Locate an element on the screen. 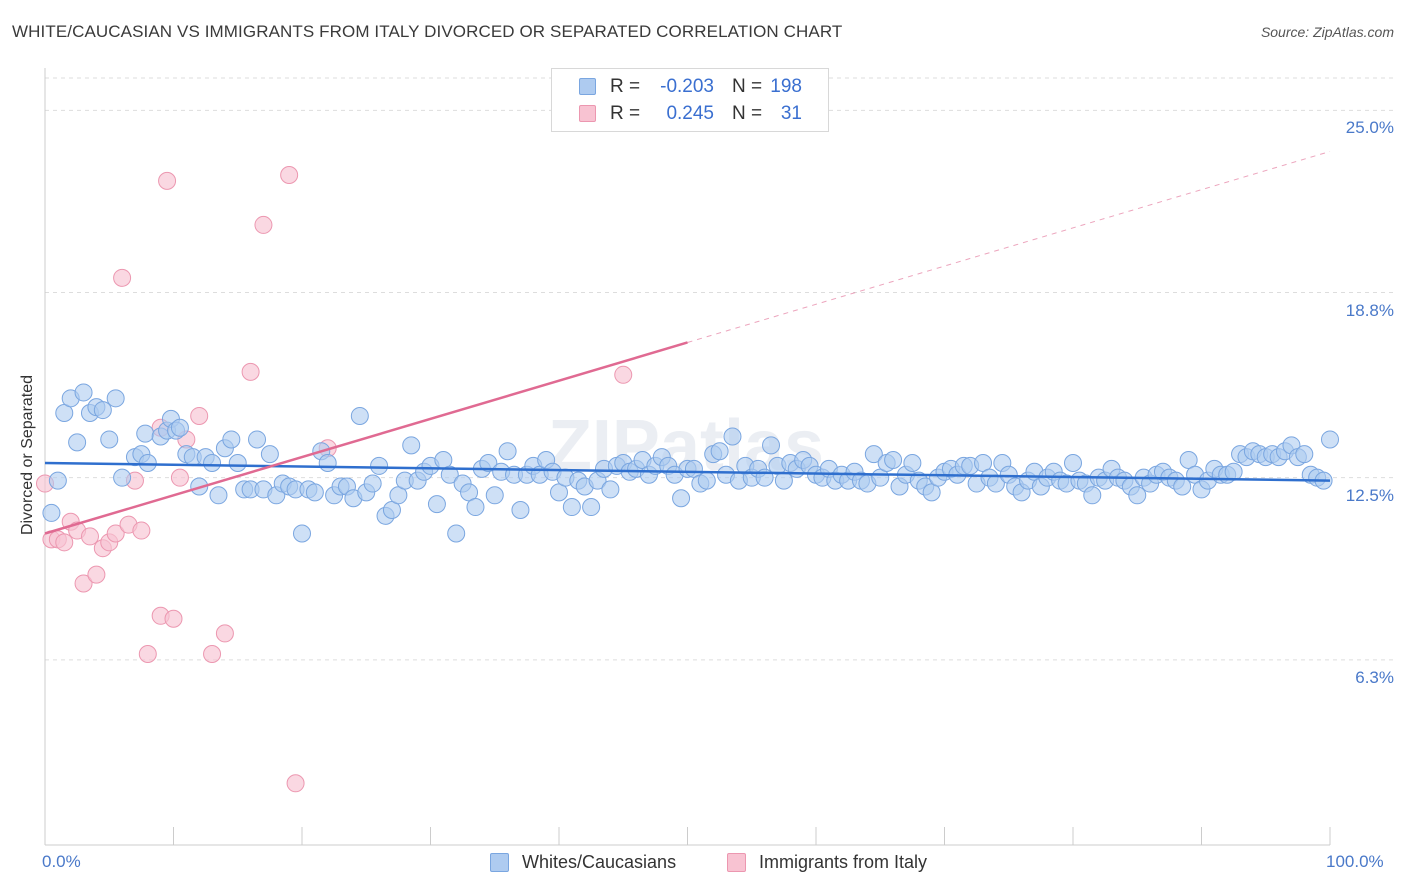 This screenshot has height=892, width=1406. legend-n-value: 31 is located at coordinates (791, 113).